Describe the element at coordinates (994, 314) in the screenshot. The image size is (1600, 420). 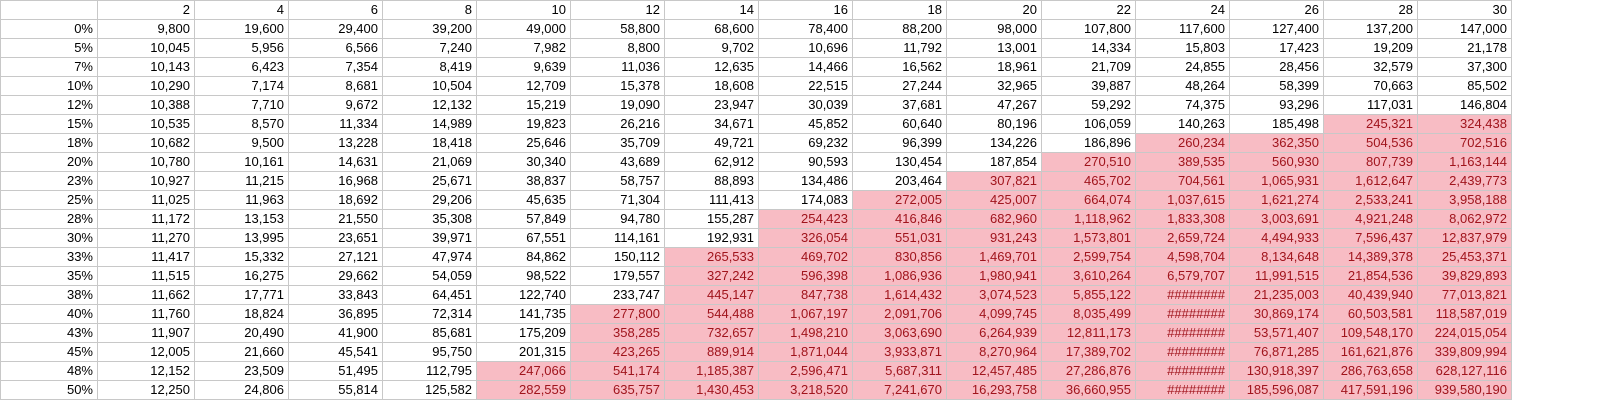
I see `highlighted-cell: 4,099,745` at that location.